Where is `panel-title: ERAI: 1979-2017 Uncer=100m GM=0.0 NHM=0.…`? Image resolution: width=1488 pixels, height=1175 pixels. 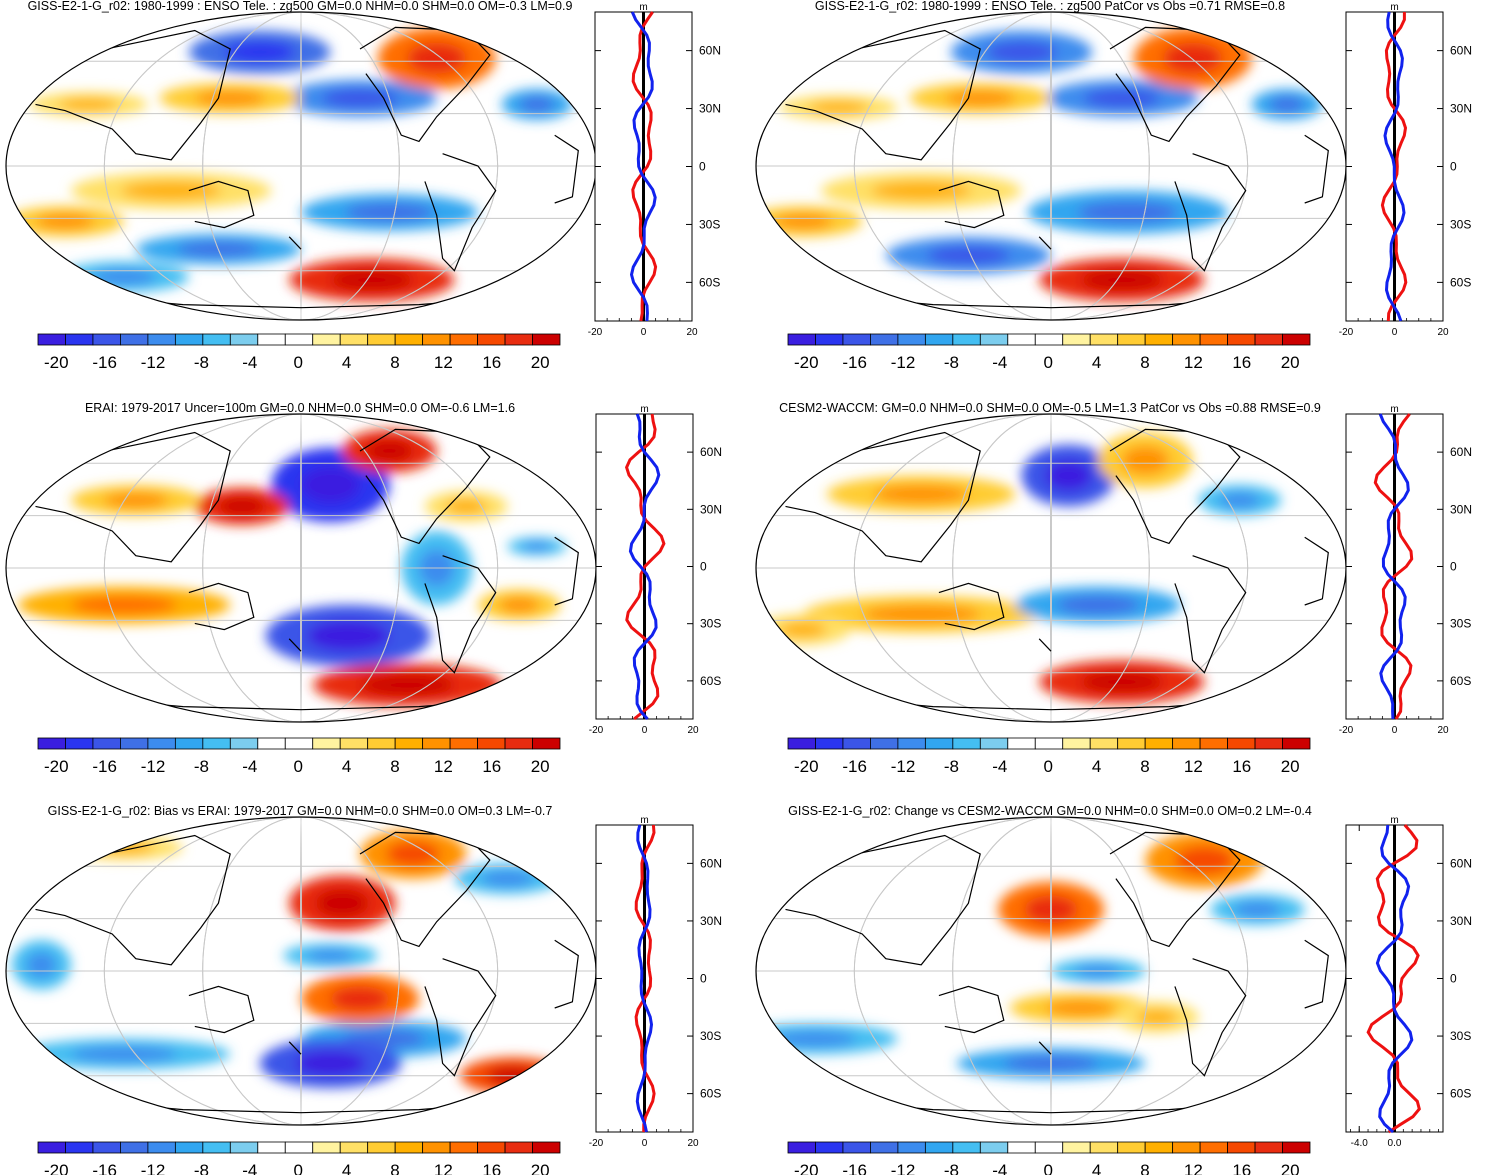
panel-title: ERAI: 1979-2017 Uncer=100m GM=0.0 NHM=0.… is located at coordinates (300, 408).